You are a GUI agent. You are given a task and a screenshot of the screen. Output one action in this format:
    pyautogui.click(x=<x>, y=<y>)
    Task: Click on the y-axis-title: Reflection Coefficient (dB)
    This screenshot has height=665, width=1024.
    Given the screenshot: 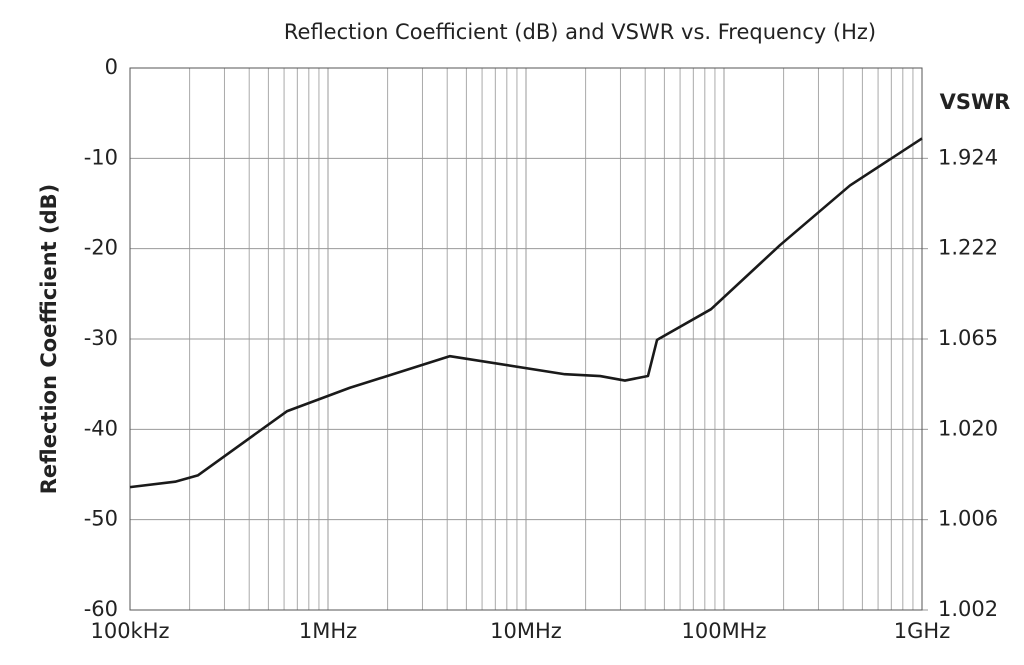 What is the action you would take?
    pyautogui.click(x=49, y=339)
    